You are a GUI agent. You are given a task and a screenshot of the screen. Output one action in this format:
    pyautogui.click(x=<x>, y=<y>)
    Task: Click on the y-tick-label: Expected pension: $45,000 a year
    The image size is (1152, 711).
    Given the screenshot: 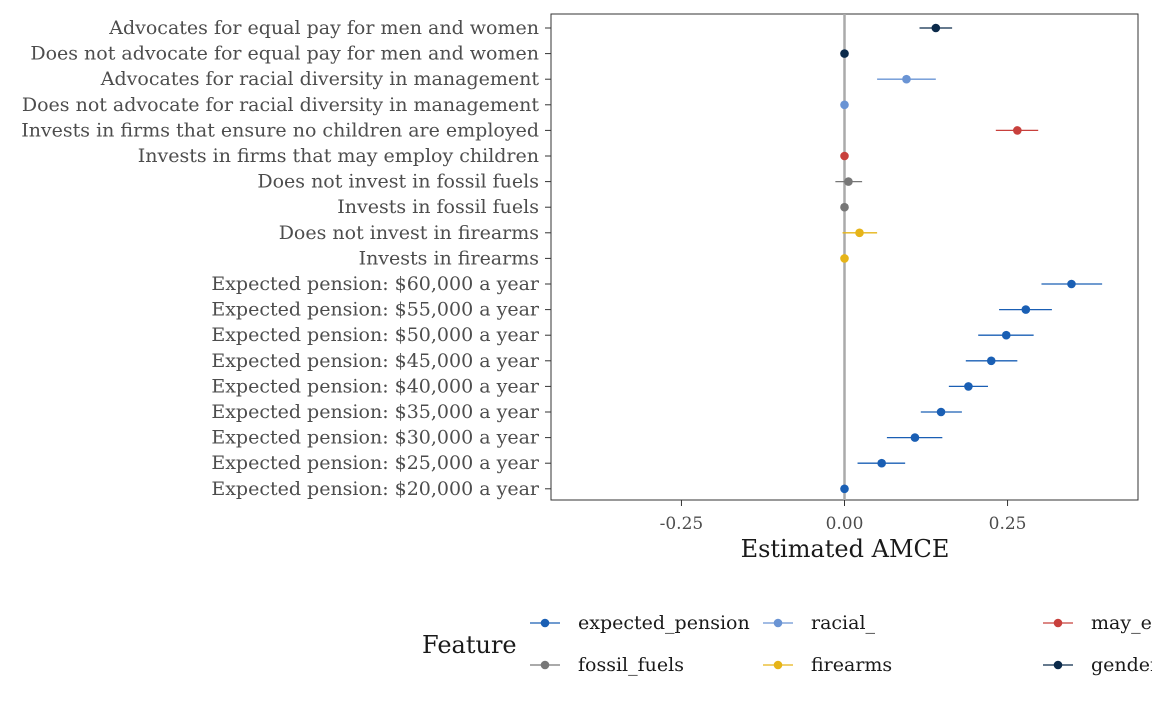 What is the action you would take?
    pyautogui.click(x=375, y=361)
    